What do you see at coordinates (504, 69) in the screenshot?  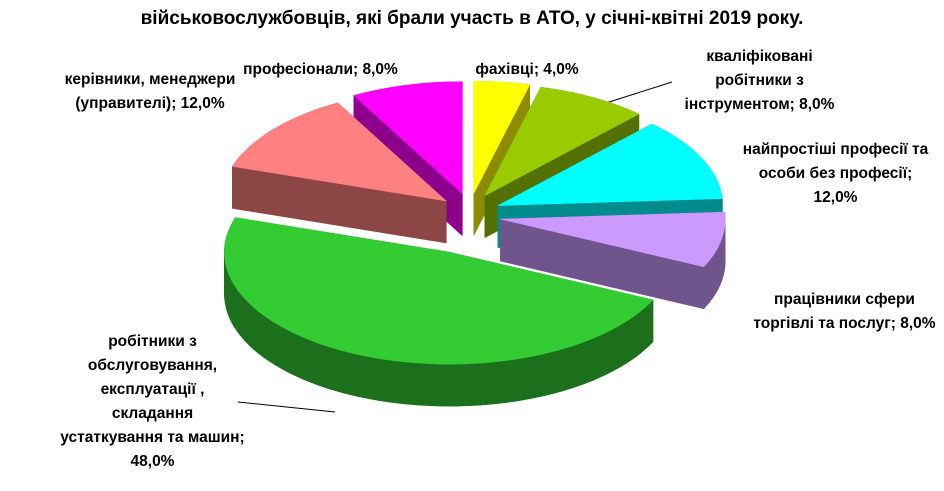 I see `category-label: фахівці` at bounding box center [504, 69].